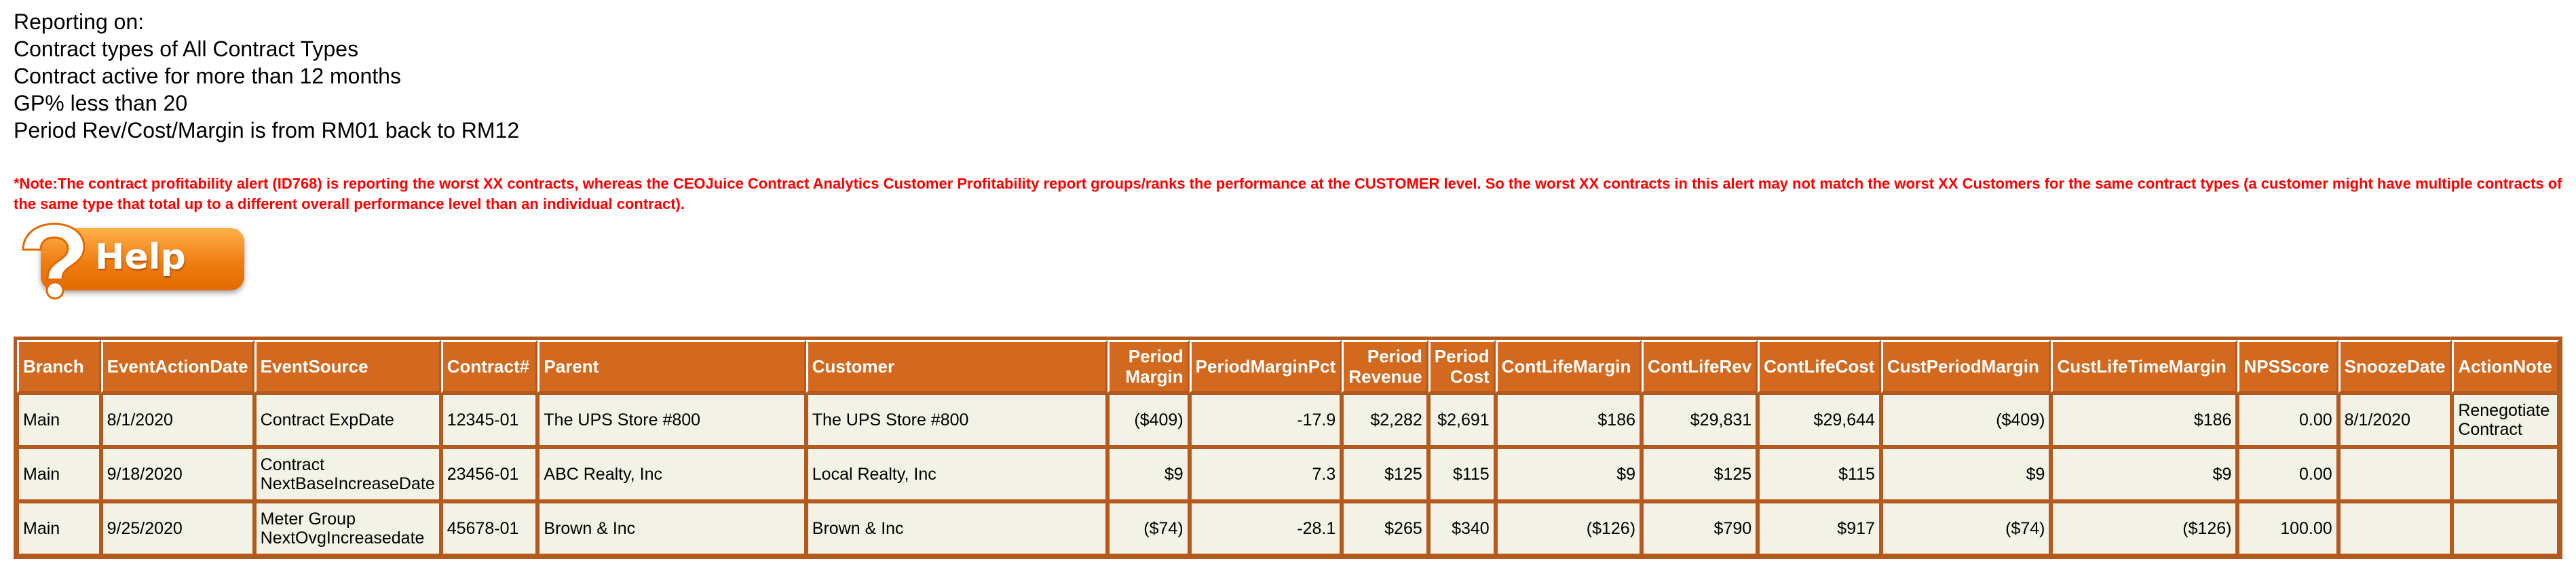 This screenshot has height=574, width=2576. I want to click on col-header-period-margin-pct: PeriodMarginPct, so click(1265, 366).